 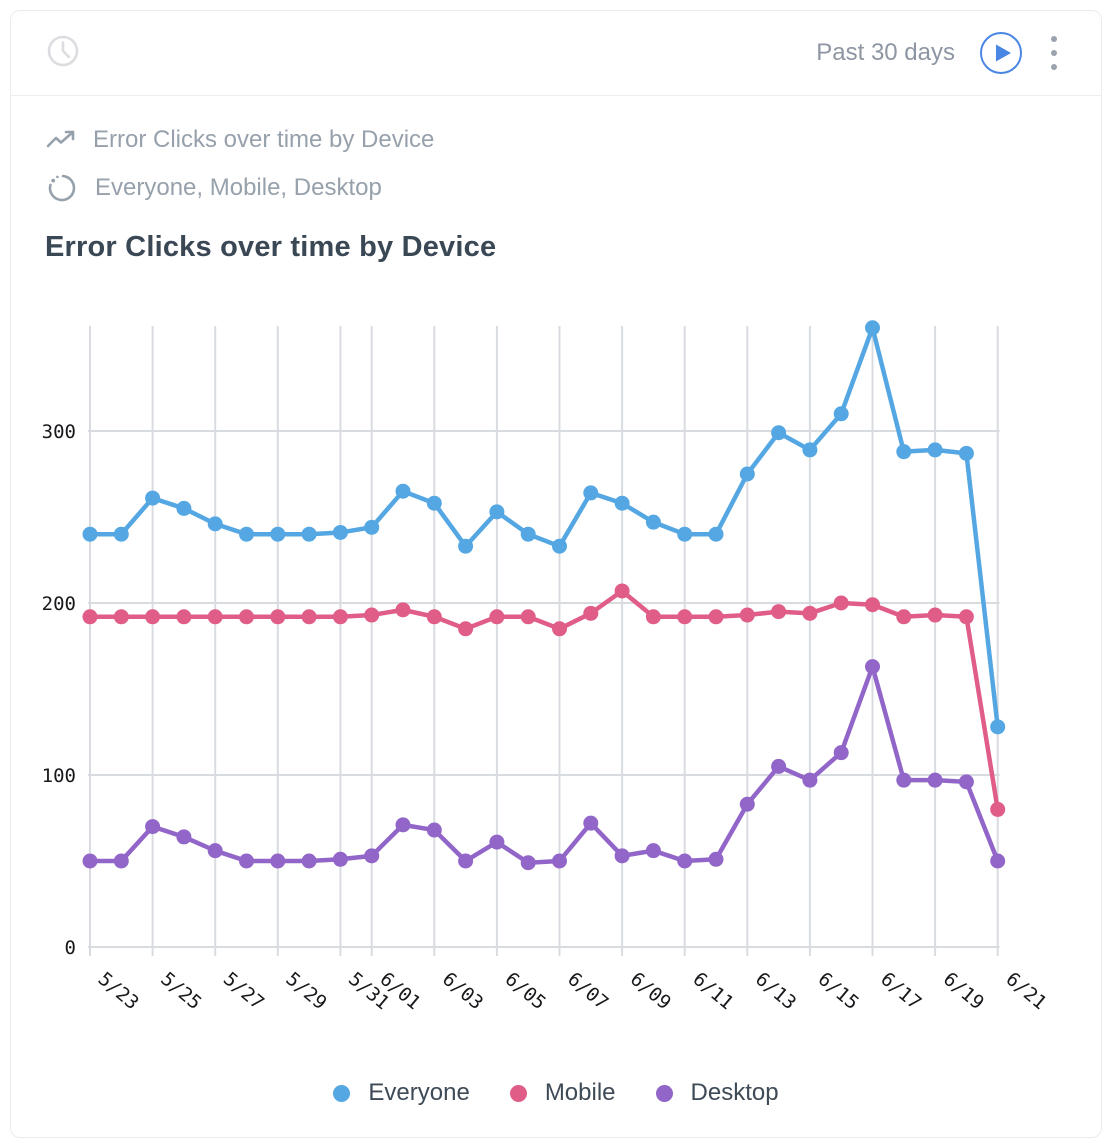 What do you see at coordinates (271, 247) in the screenshot?
I see `page-title: Error Clicks over time by Device` at bounding box center [271, 247].